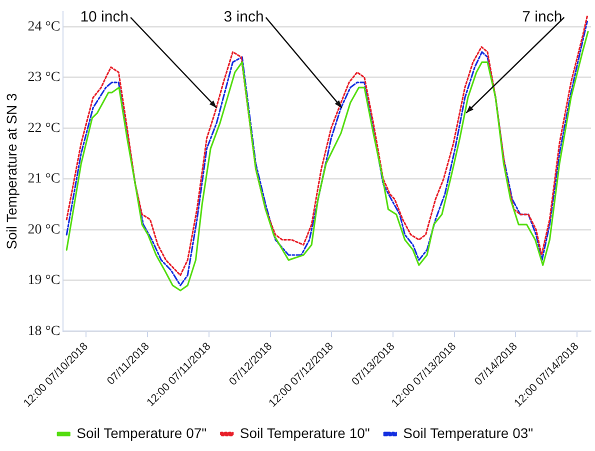 Image resolution: width=595 pixels, height=451 pixels. I want to click on annotation: 10 inch, so click(104, 17).